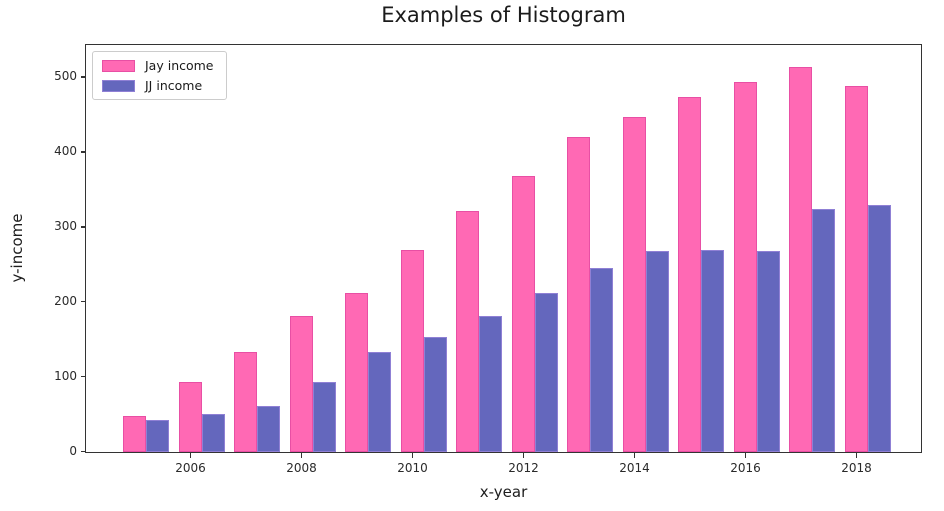  What do you see at coordinates (65, 75) in the screenshot?
I see `y-tick-label: 500` at bounding box center [65, 75].